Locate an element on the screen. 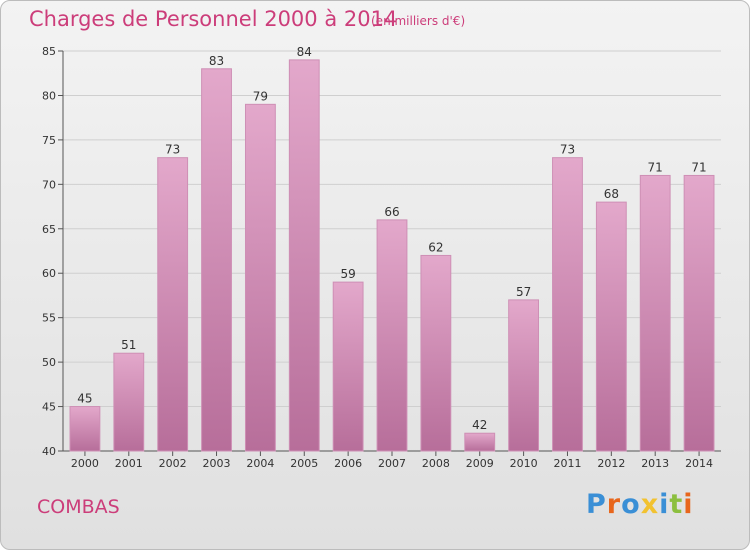  bar-2011 is located at coordinates (567, 304).